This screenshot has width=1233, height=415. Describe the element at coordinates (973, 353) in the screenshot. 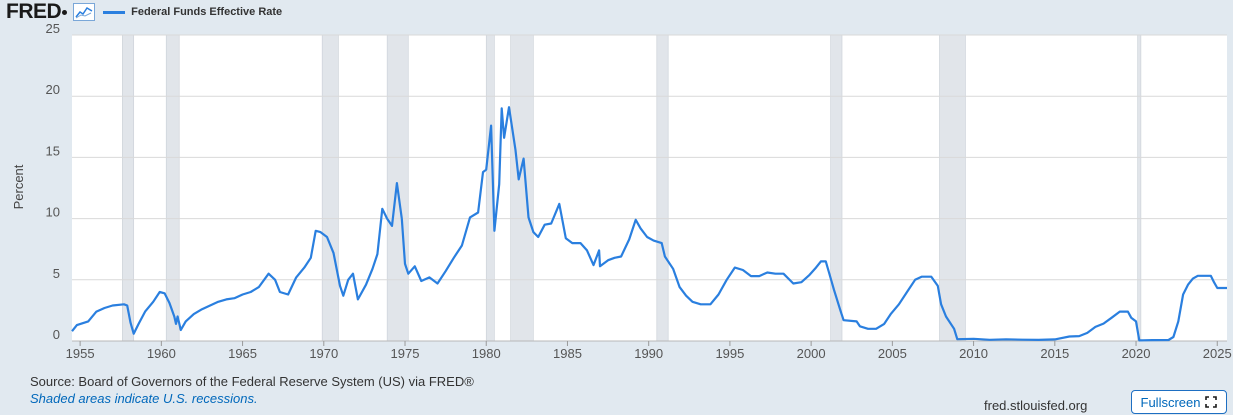

I see `x-tick-label: 2010` at that location.